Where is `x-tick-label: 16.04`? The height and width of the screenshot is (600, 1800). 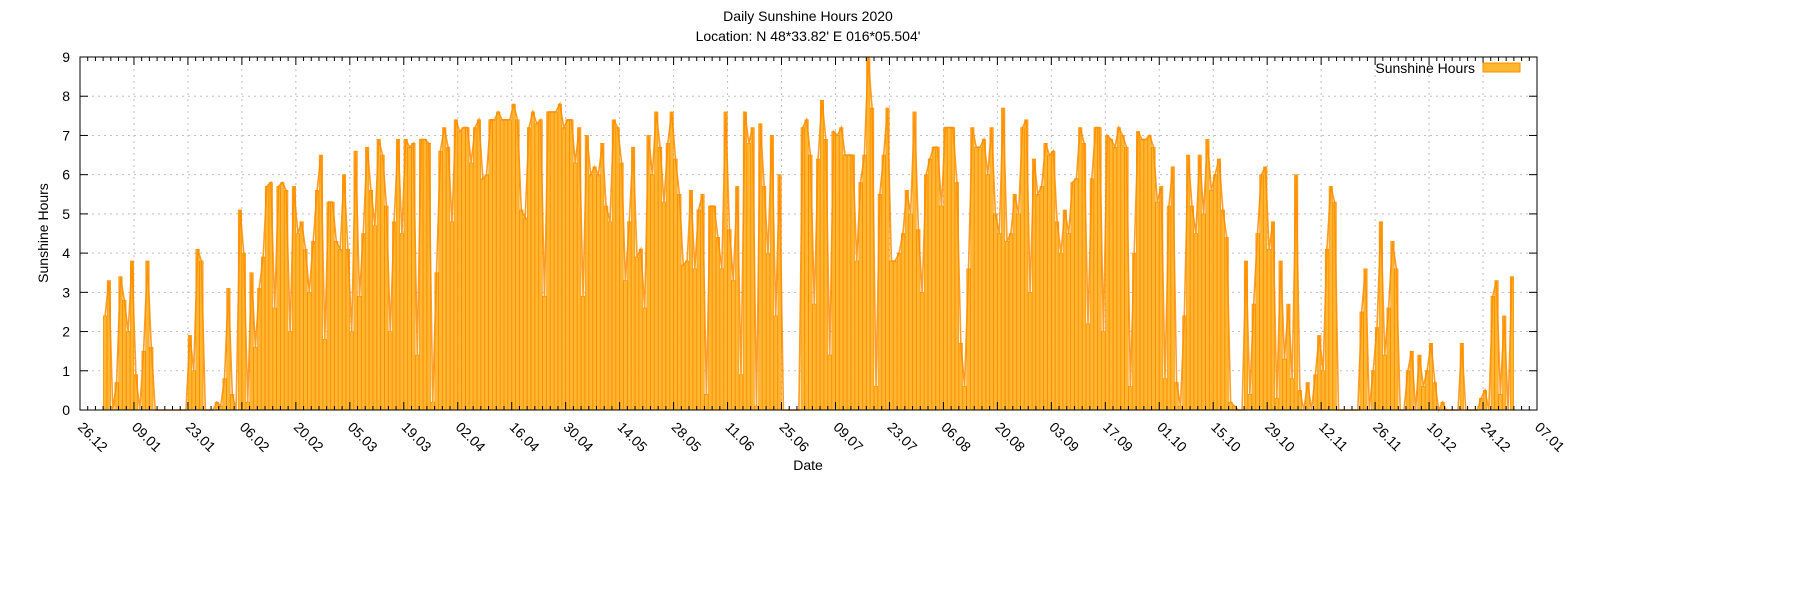 x-tick-label: 16.04 is located at coordinates (525, 437).